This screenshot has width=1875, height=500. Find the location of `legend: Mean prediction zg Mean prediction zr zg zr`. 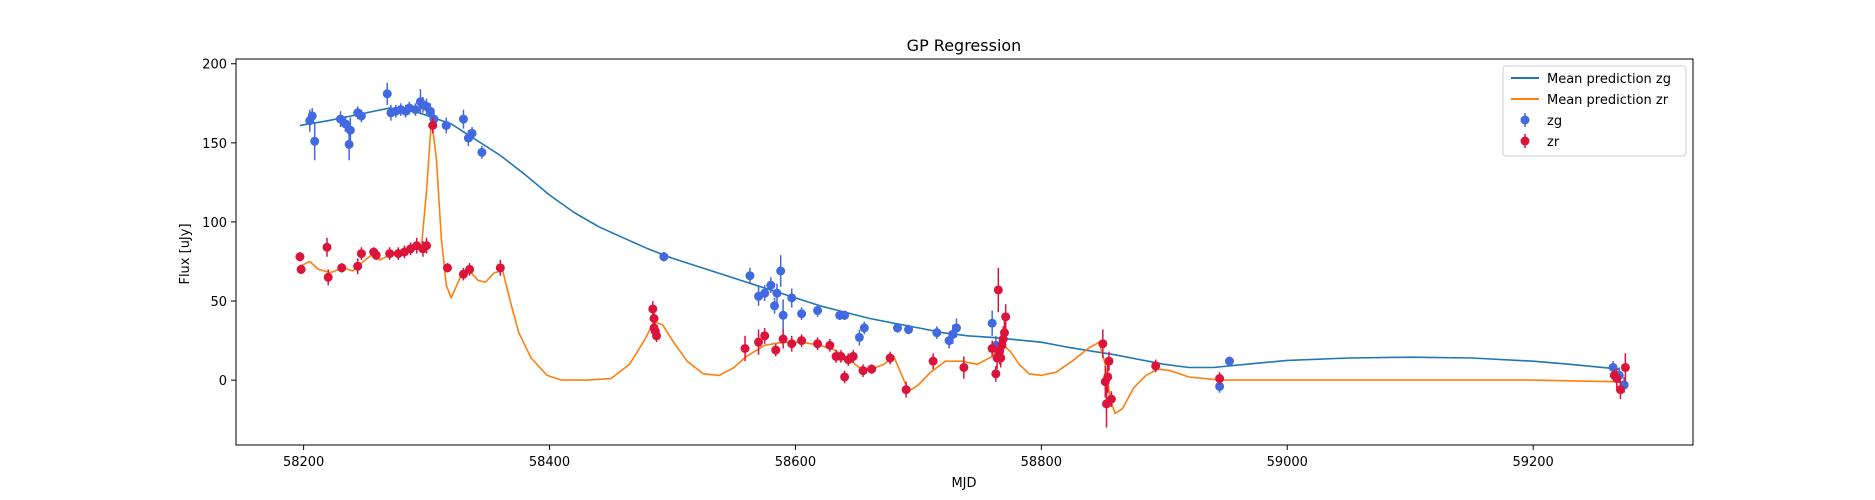

legend: Mean prediction zg Mean prediction zr zg zr is located at coordinates (1594, 111).